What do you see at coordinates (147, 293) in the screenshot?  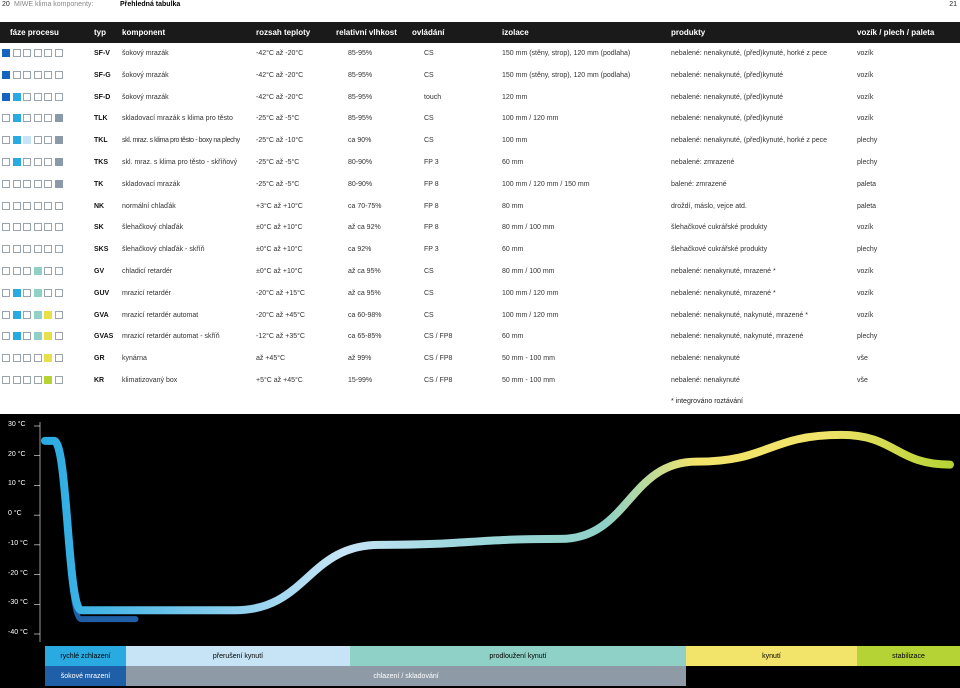 I see `row-component: mrazicí retardér` at bounding box center [147, 293].